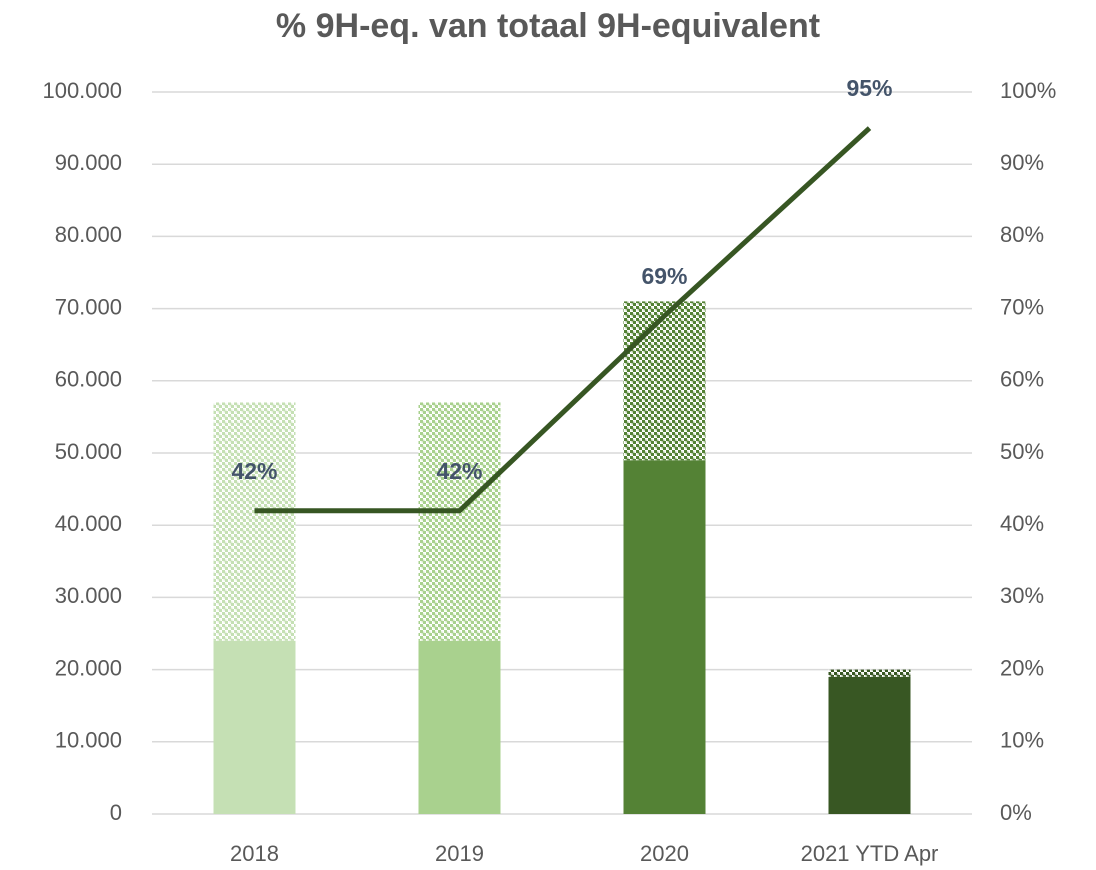  Describe the element at coordinates (1028, 90) in the screenshot. I see `y2-tick-label: 100%` at that location.